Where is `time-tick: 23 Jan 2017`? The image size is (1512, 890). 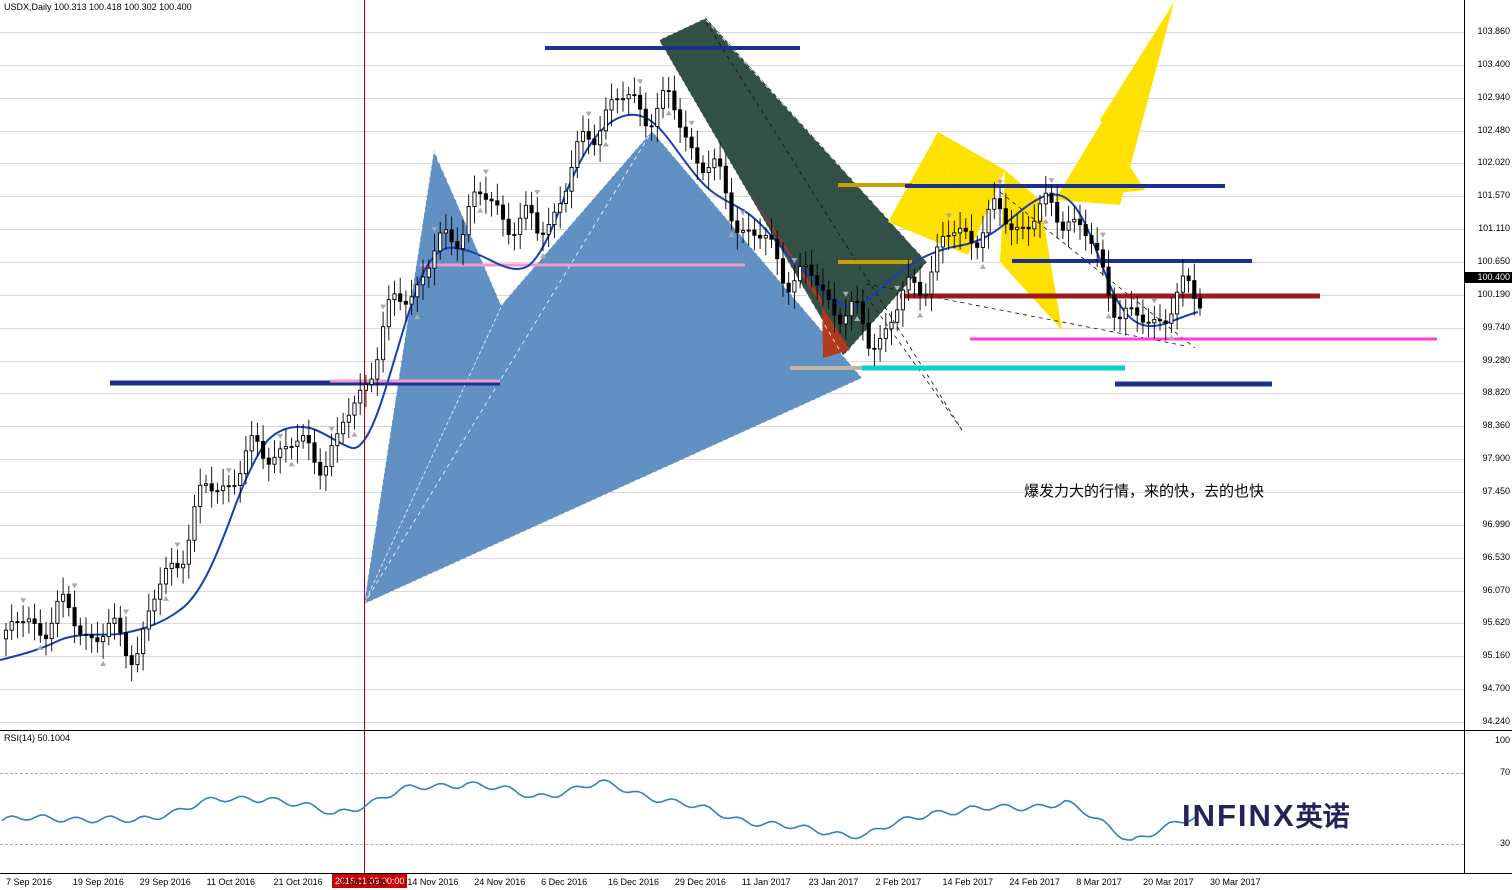 time-tick: 23 Jan 2017 is located at coordinates (833, 882).